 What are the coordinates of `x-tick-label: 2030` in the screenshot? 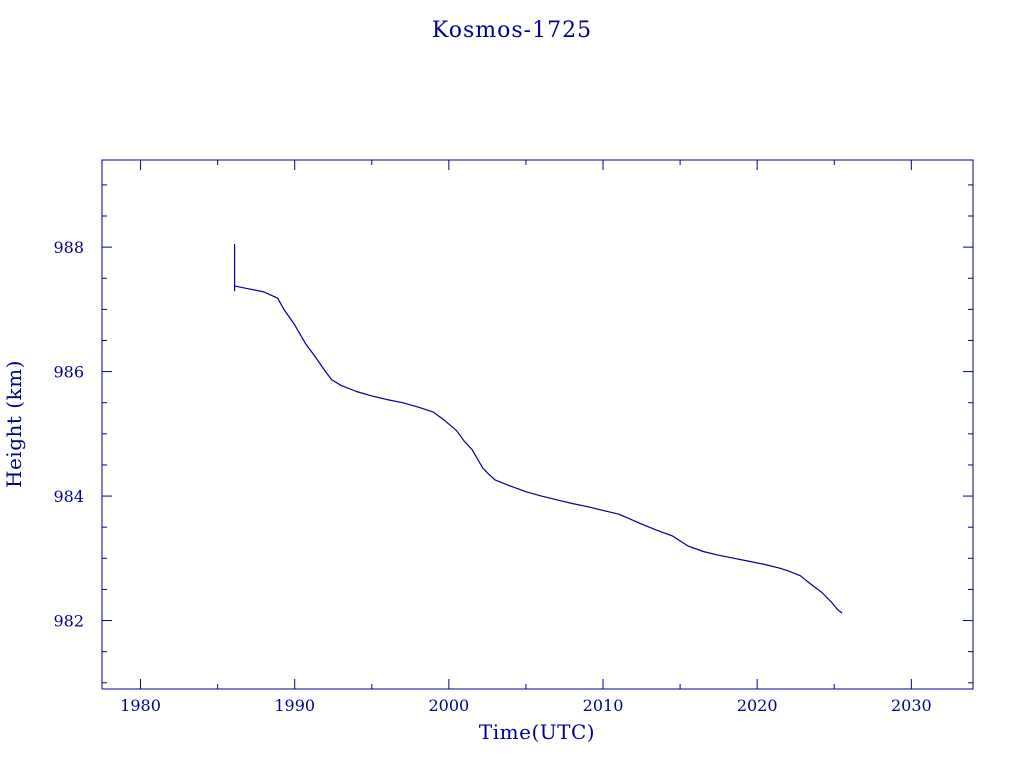 It's located at (911, 705).